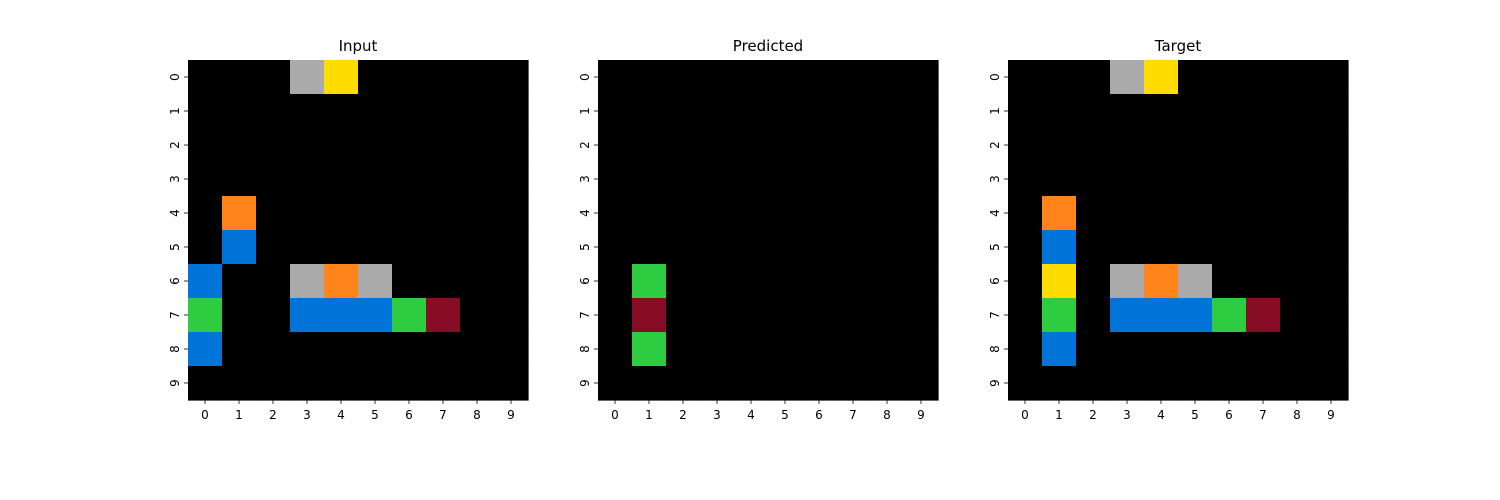 This screenshot has height=500, width=1500. Describe the element at coordinates (683, 145) in the screenshot. I see `predicted-cell-r2-c2` at that location.